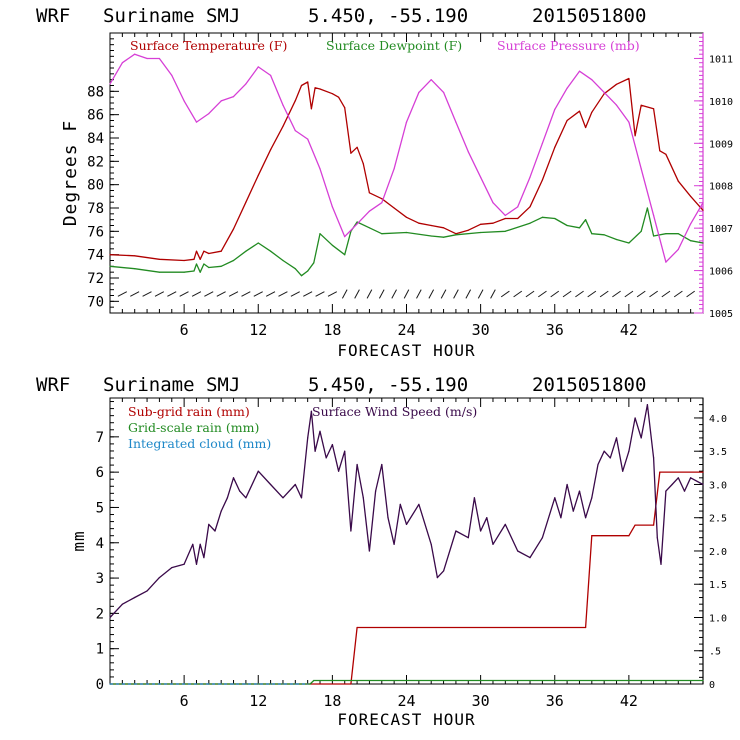 The width and height of the screenshot is (740, 740). What do you see at coordinates (721, 314) in the screenshot?
I see `y2-tick-label: 1005` at bounding box center [721, 314].